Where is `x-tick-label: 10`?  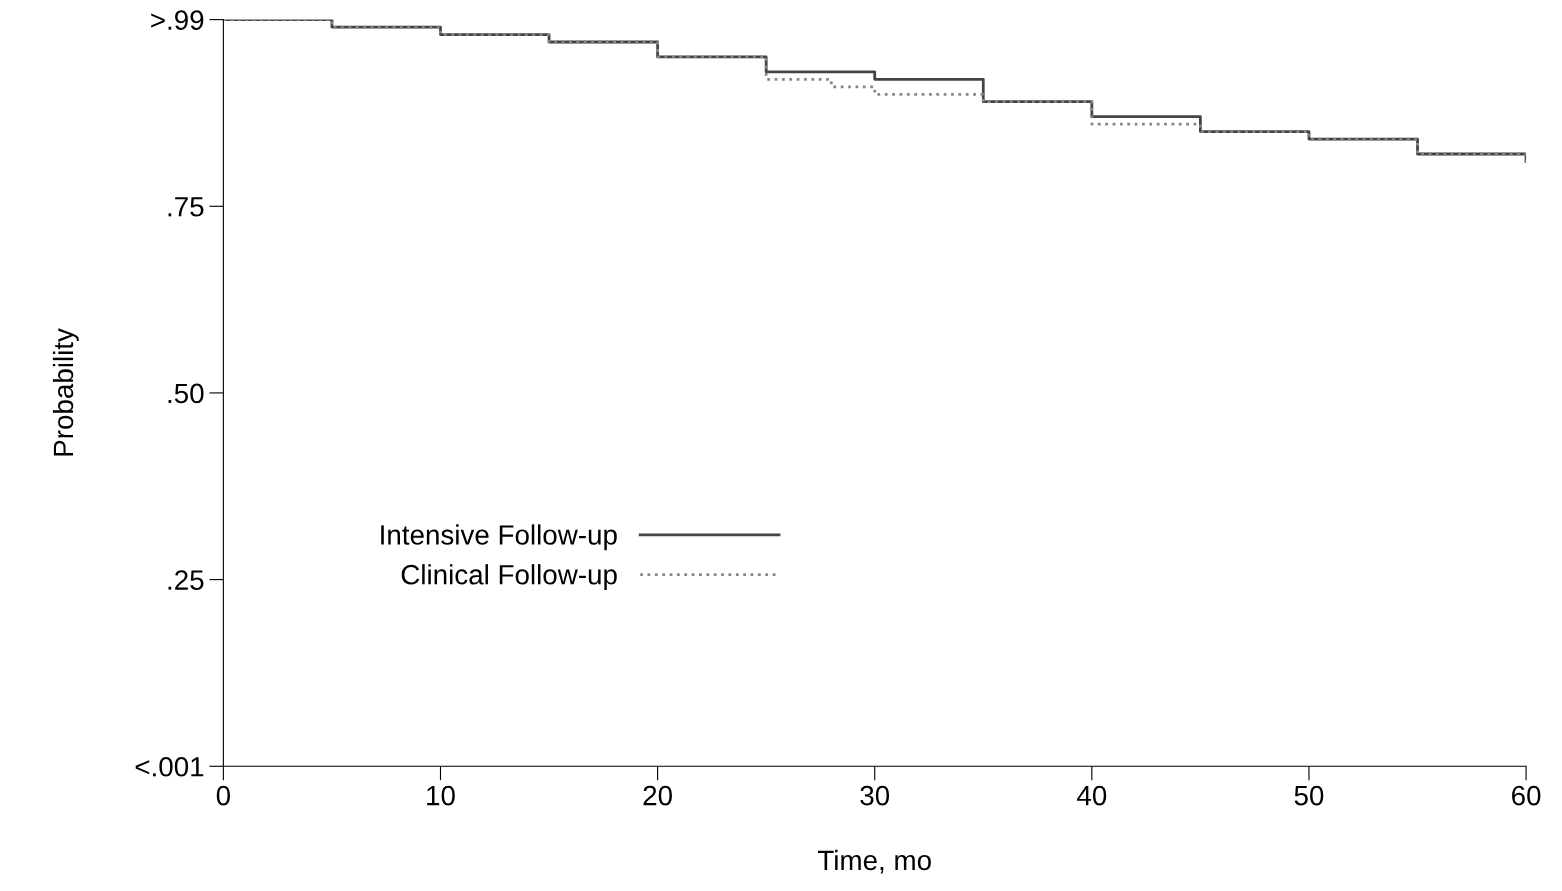 x-tick-label: 10 is located at coordinates (441, 795).